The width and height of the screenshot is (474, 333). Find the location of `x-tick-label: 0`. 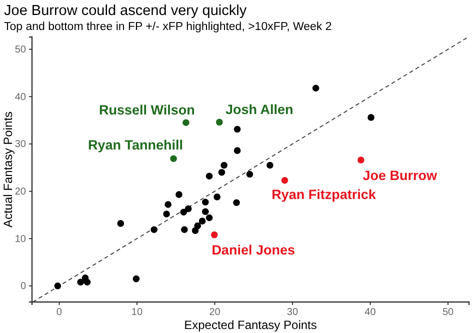

x-tick-label: 0 is located at coordinates (59, 312).